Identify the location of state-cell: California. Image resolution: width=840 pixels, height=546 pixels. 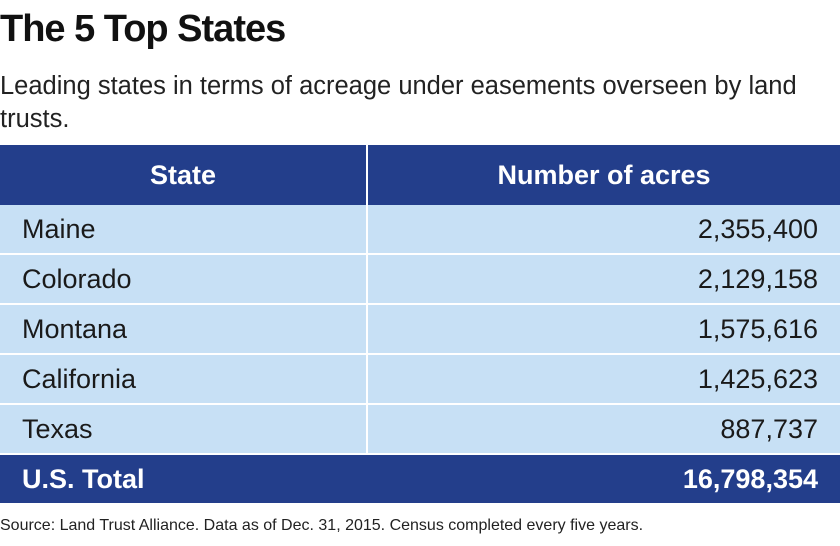
(184, 379).